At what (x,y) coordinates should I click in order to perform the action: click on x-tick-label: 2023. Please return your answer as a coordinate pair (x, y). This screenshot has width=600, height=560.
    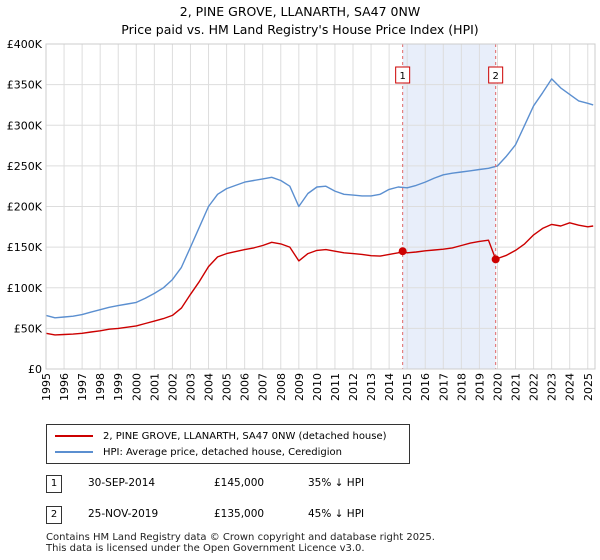
    Looking at the image, I should click on (552, 387).